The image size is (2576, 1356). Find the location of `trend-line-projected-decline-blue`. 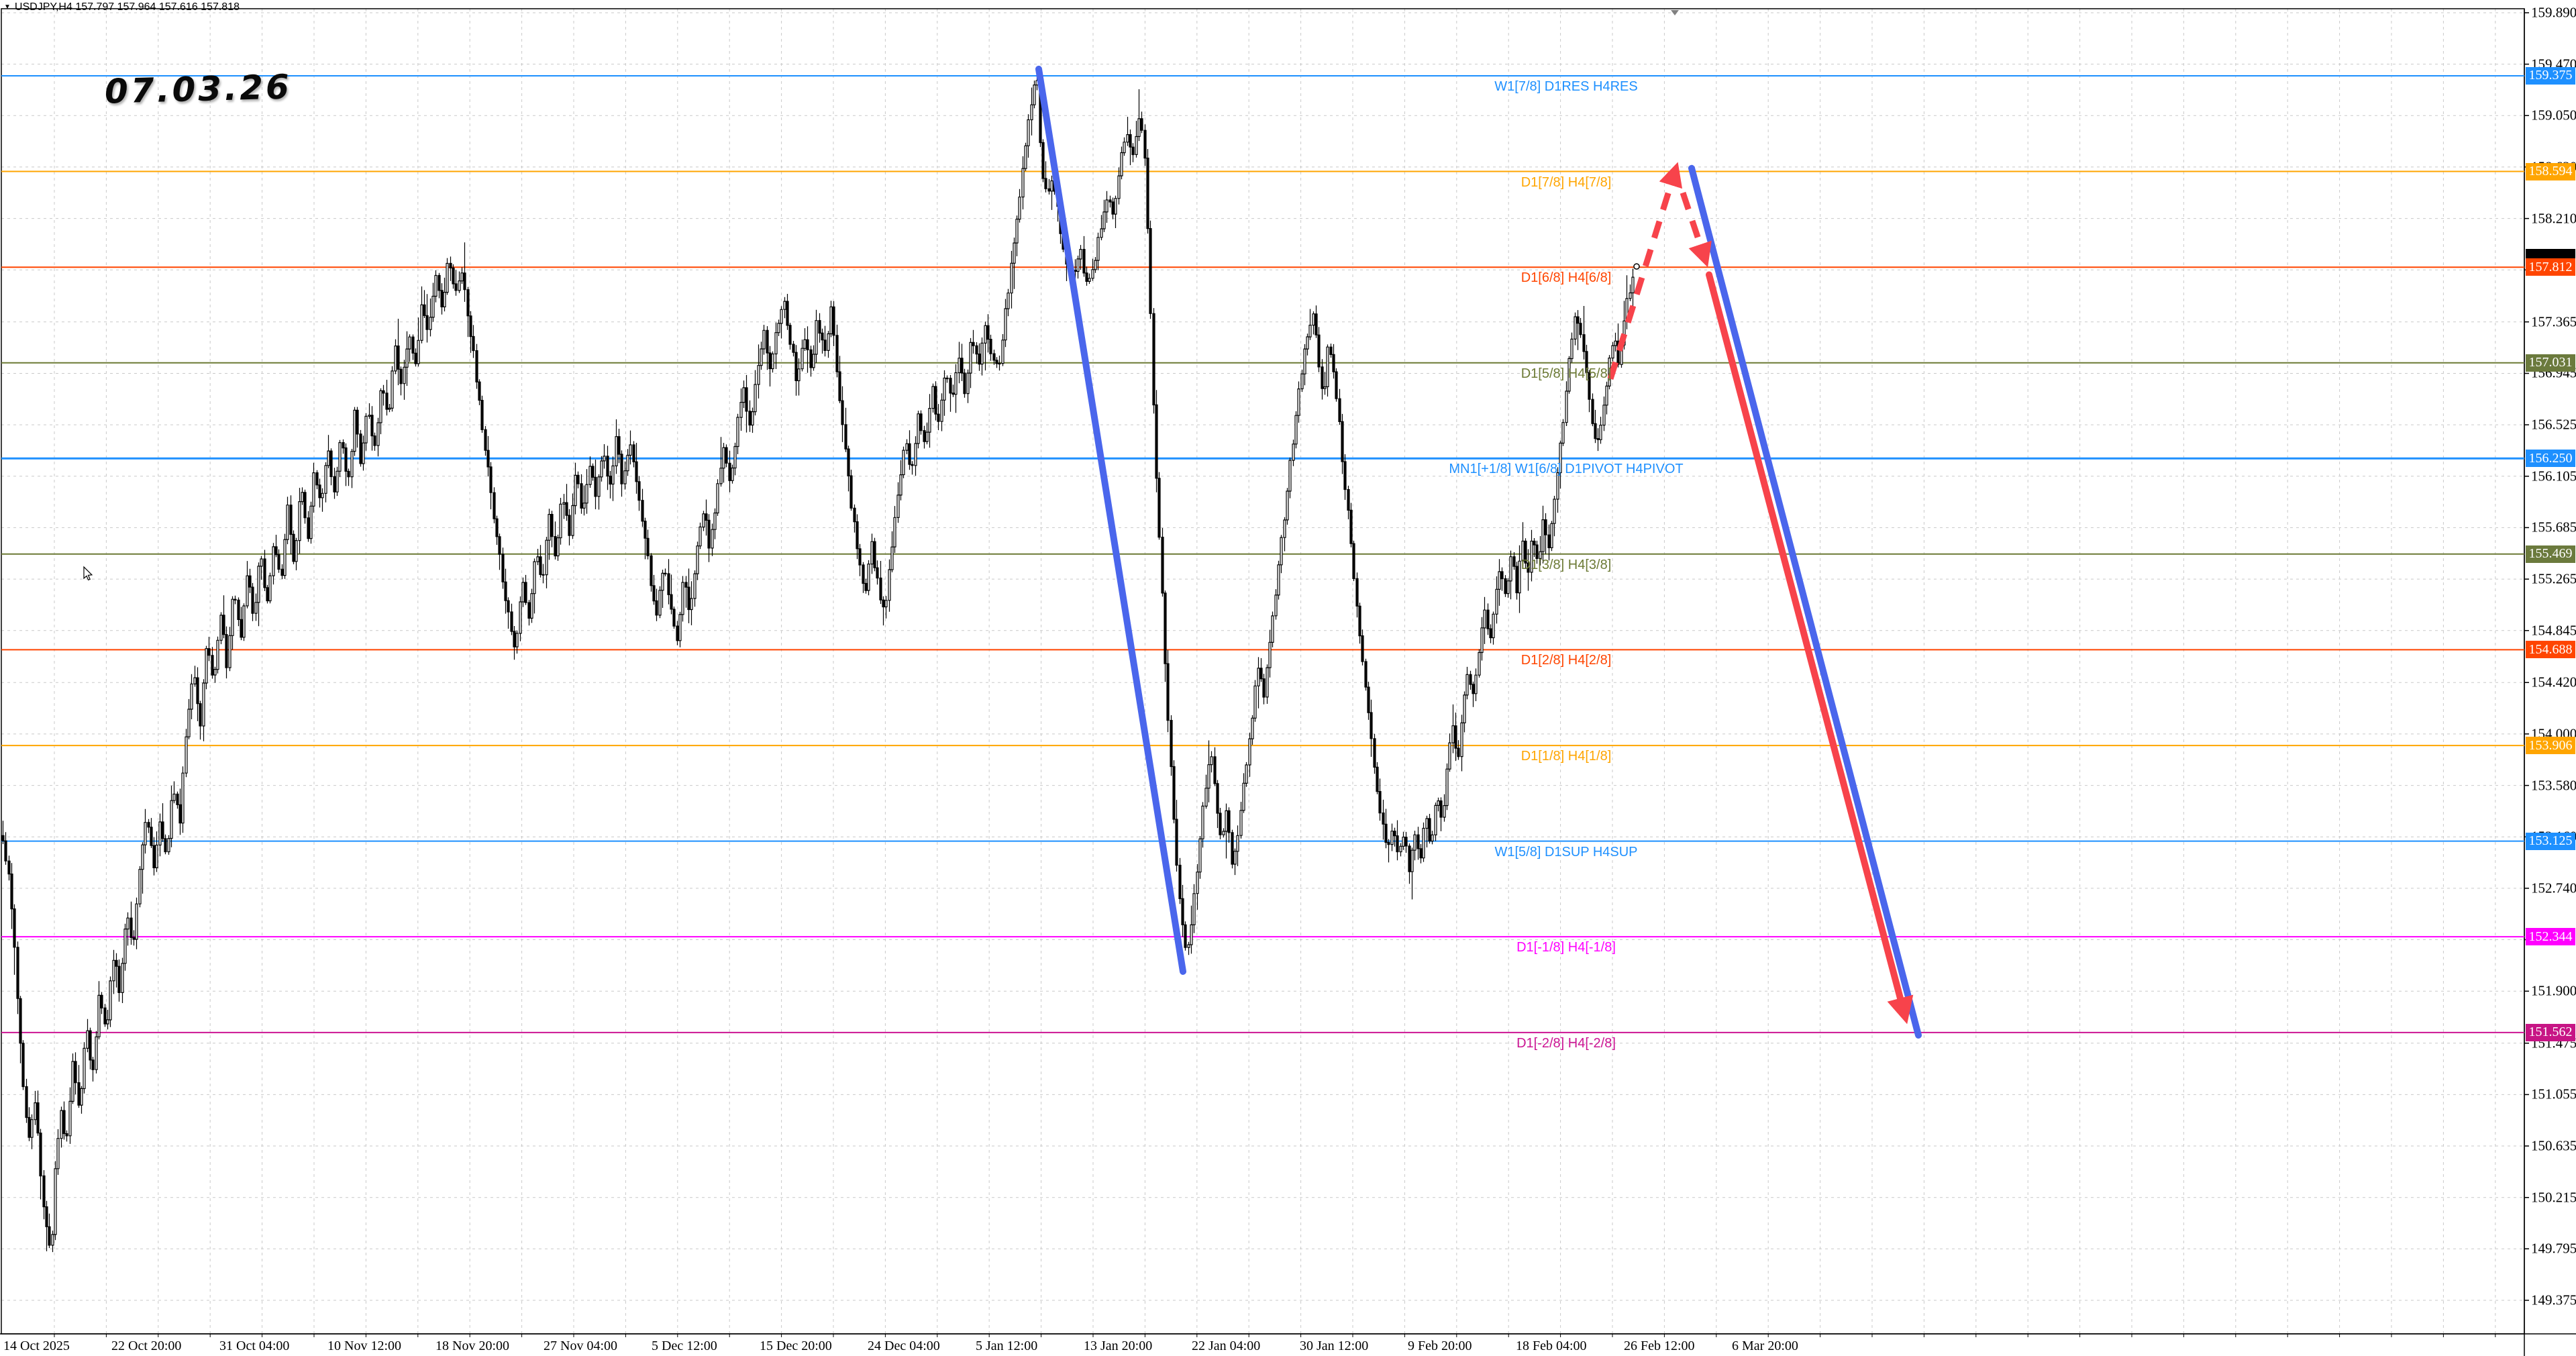

trend-line-projected-decline-blue is located at coordinates (1805, 601).